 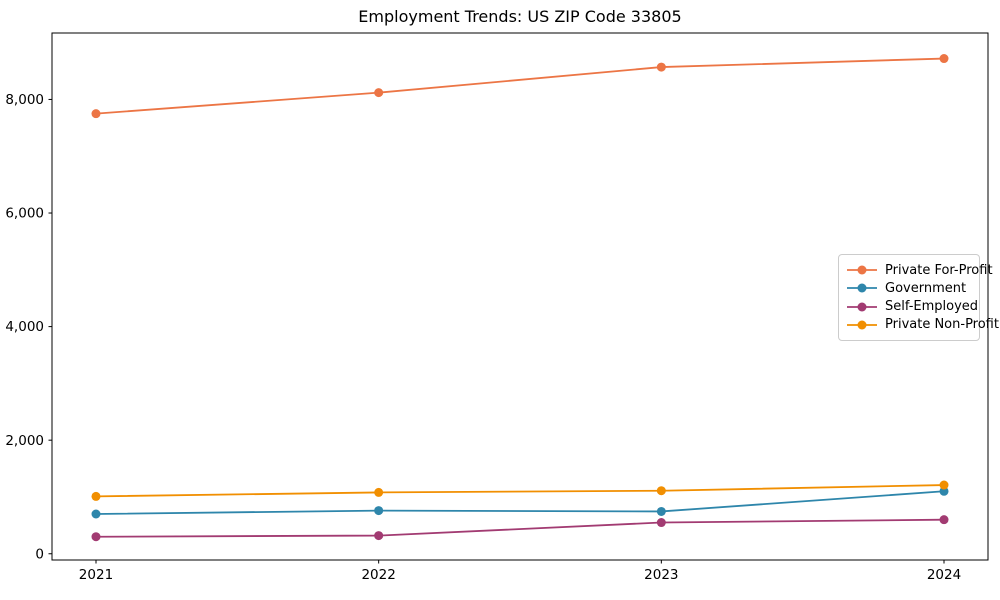 What do you see at coordinates (96, 575) in the screenshot?
I see `x-tick-label: 2021` at bounding box center [96, 575].